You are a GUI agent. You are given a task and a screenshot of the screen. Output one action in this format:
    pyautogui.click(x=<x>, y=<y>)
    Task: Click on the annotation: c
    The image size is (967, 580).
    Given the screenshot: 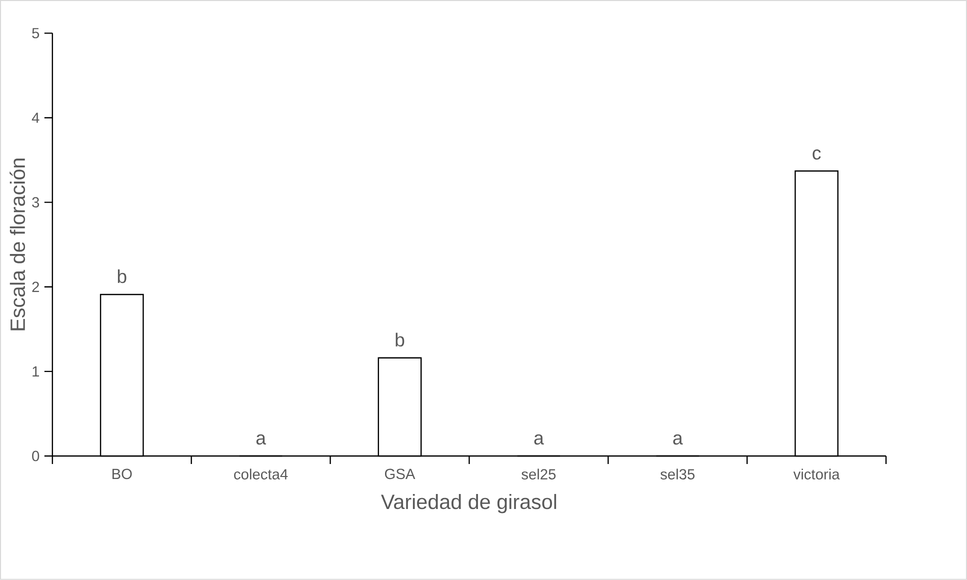 What is the action you would take?
    pyautogui.click(x=816, y=154)
    